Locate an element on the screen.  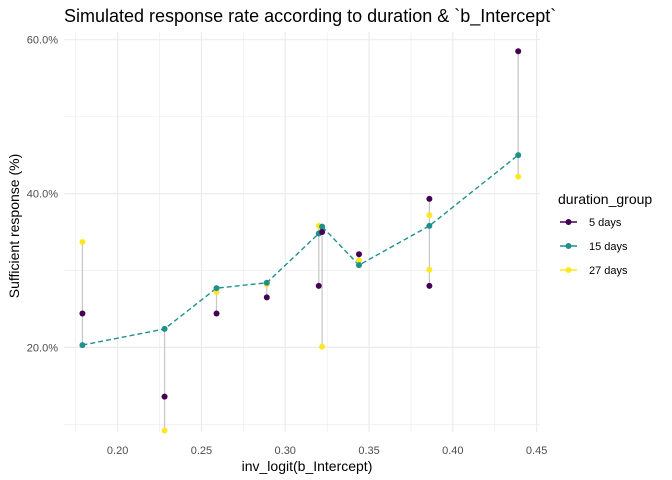
y-tick-label: 40.0% is located at coordinates (42, 195).